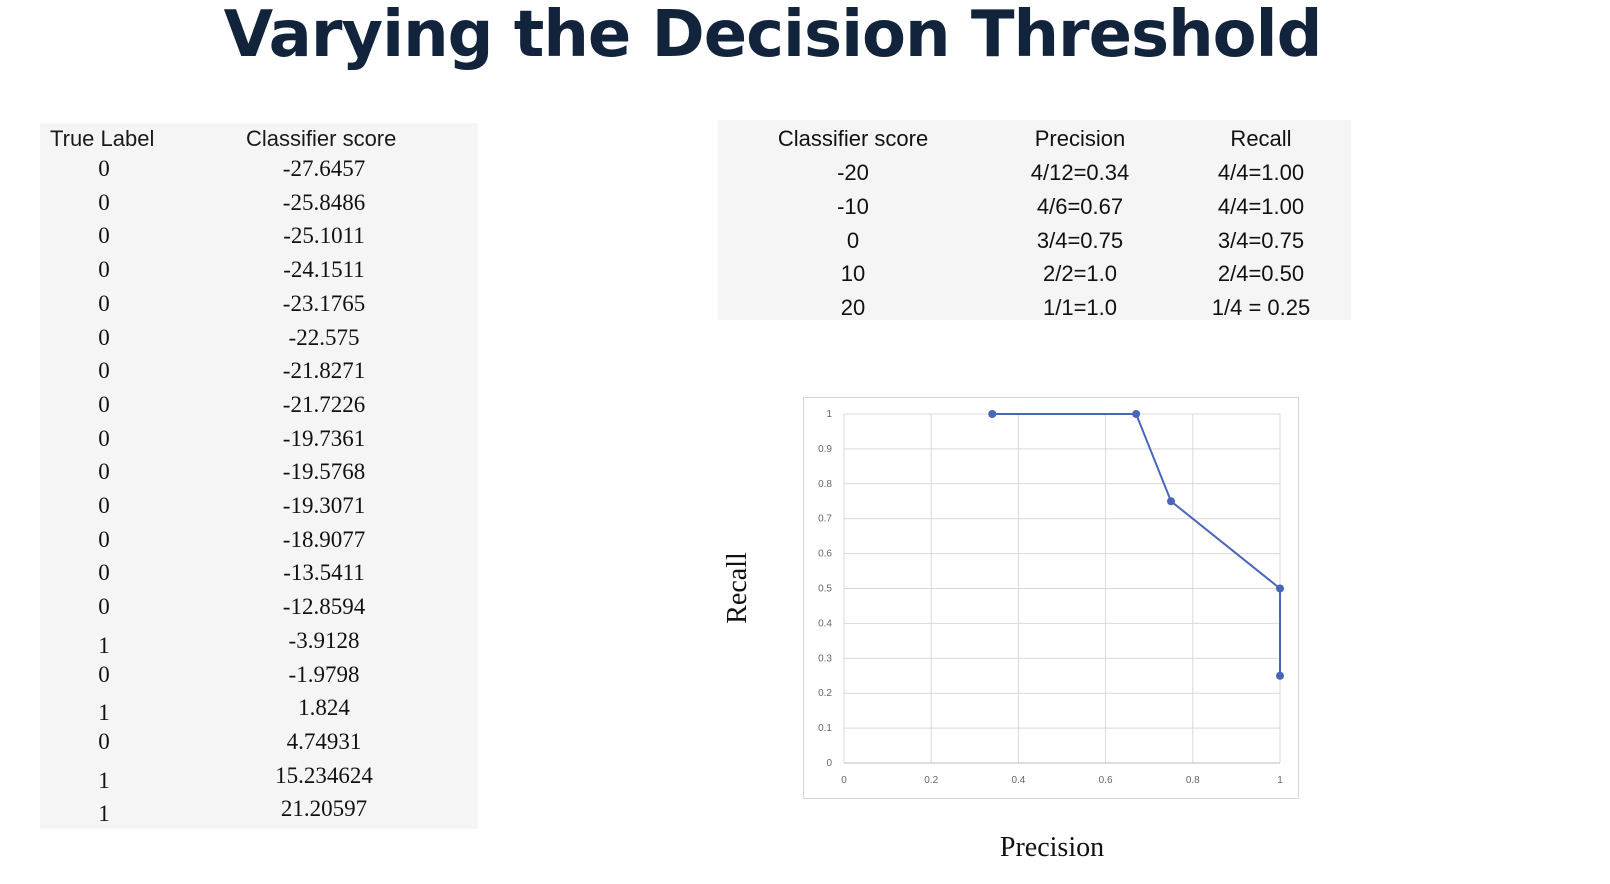 The image size is (1610, 884). I want to click on x-tick-label: 0.2, so click(931, 780).